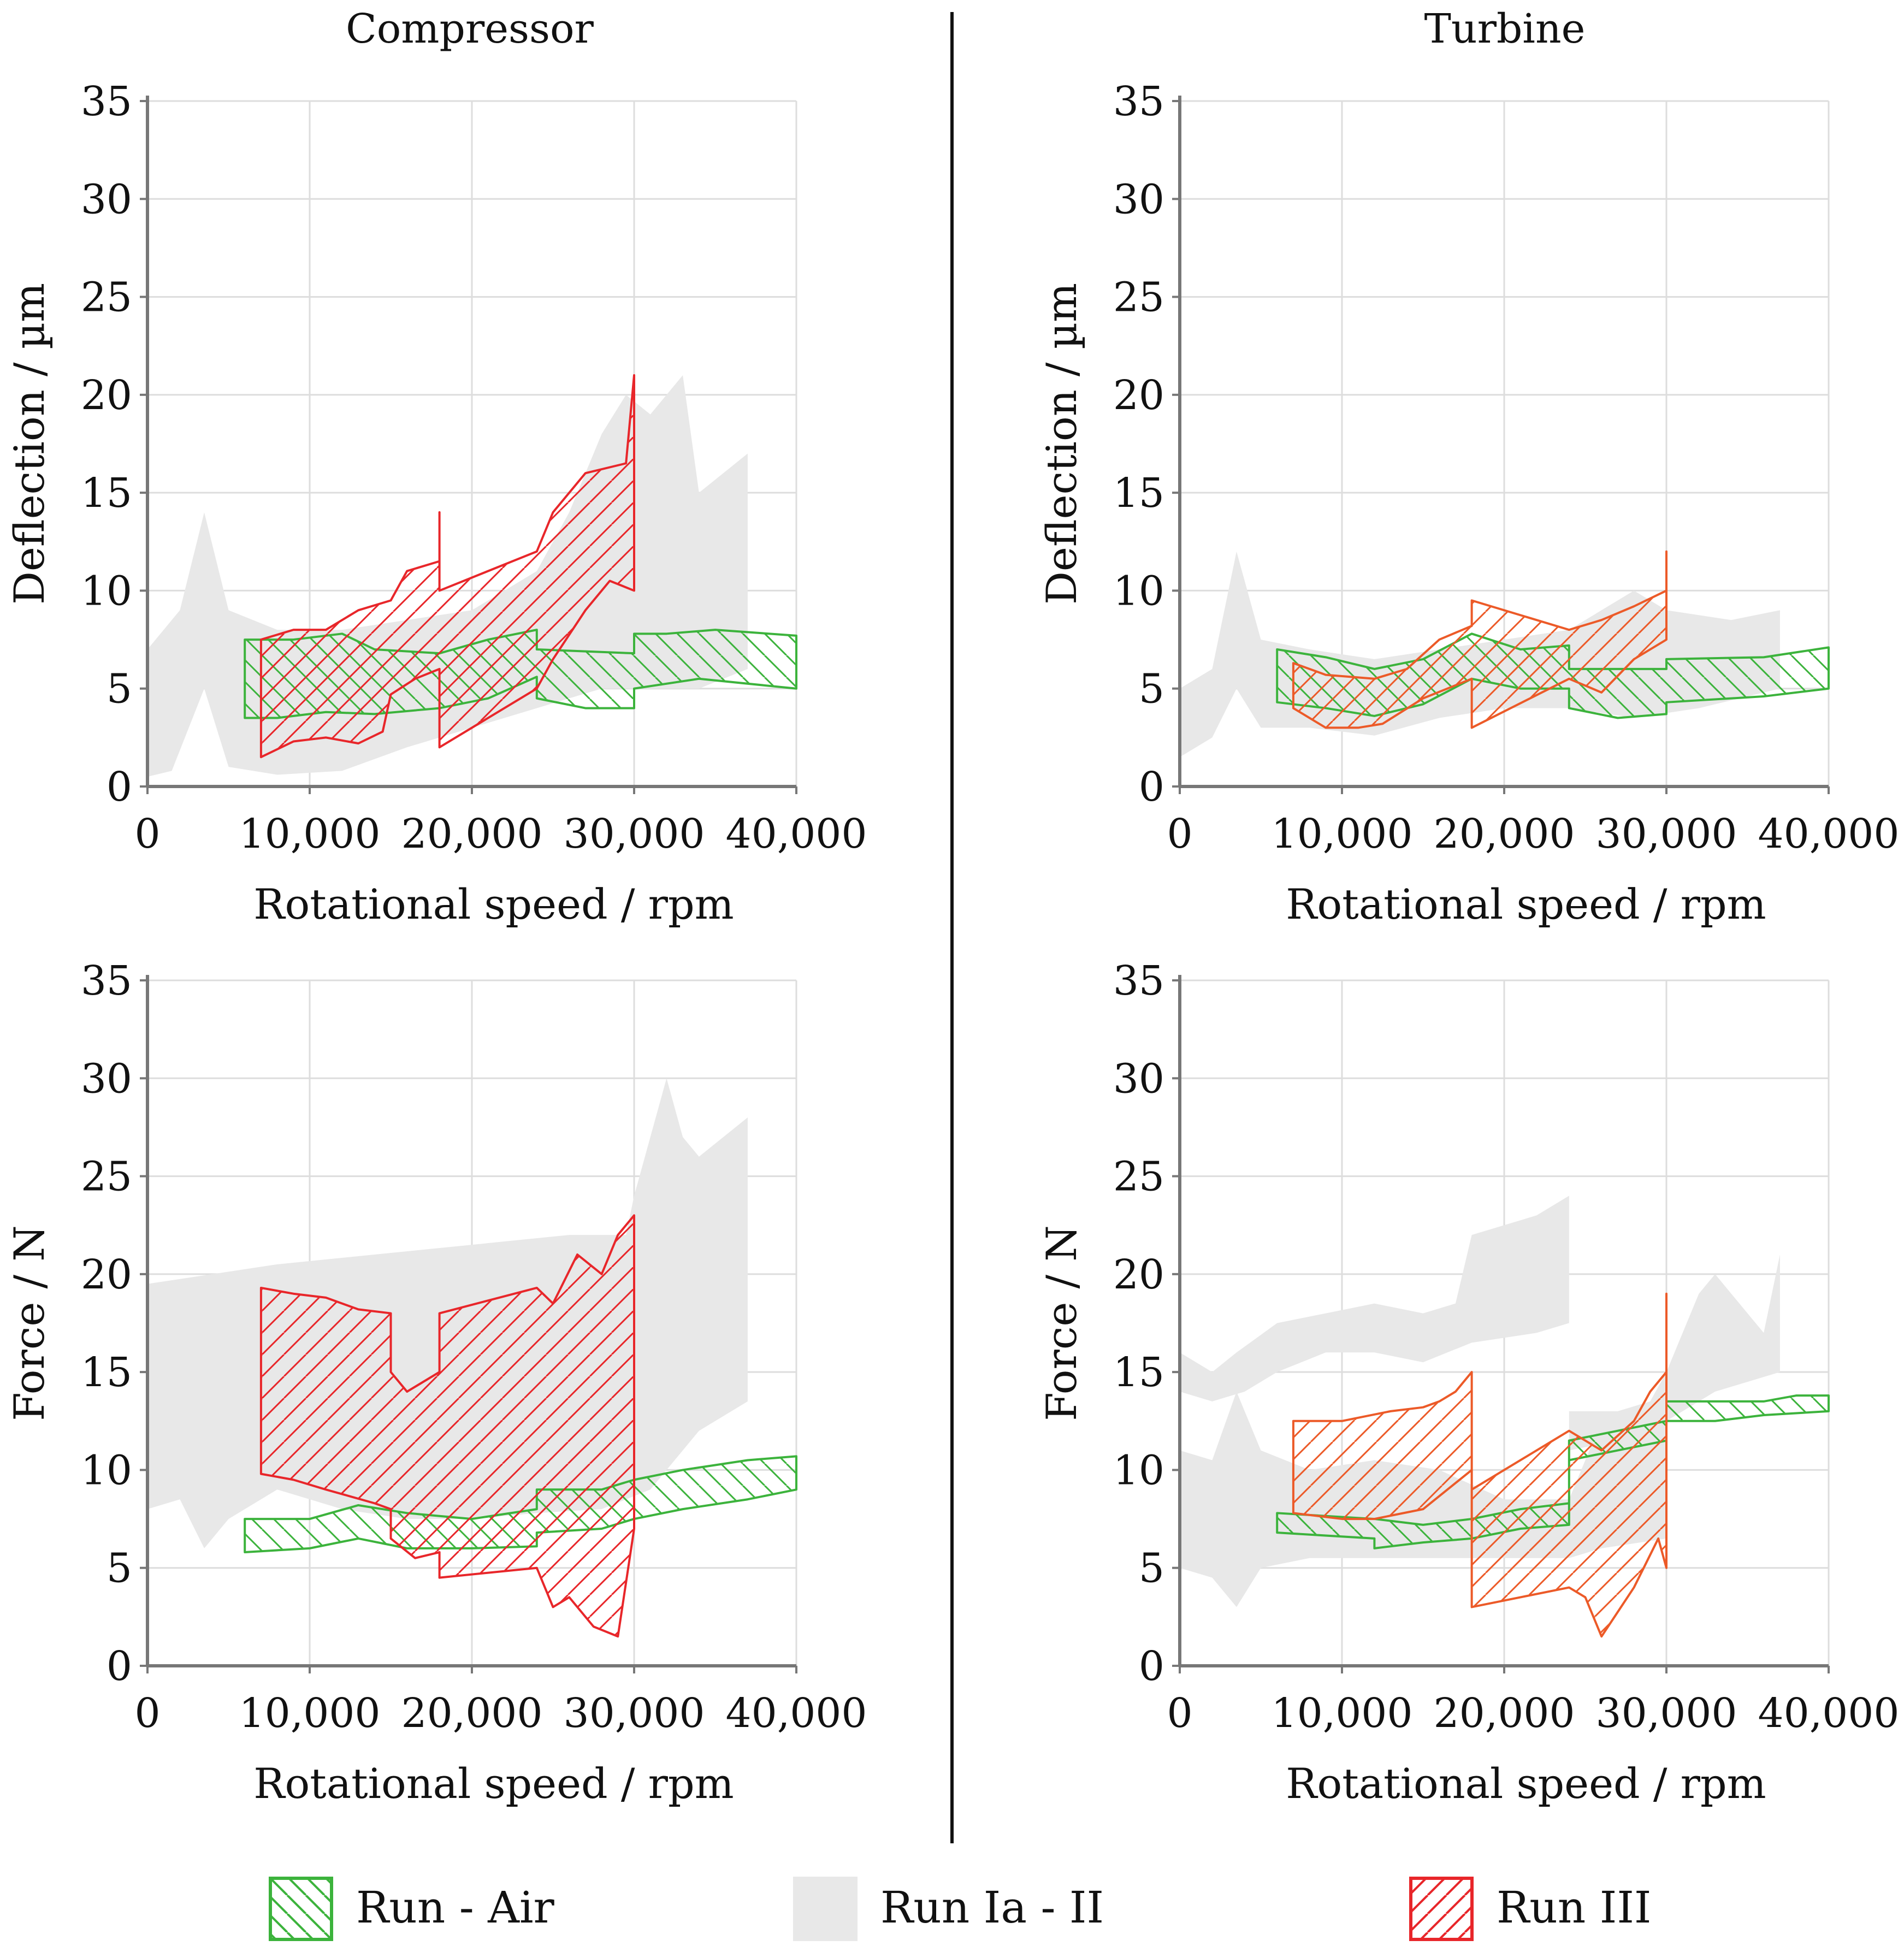  I want to click on legend-item-gray: Run Ia - II, so click(984, 1909).